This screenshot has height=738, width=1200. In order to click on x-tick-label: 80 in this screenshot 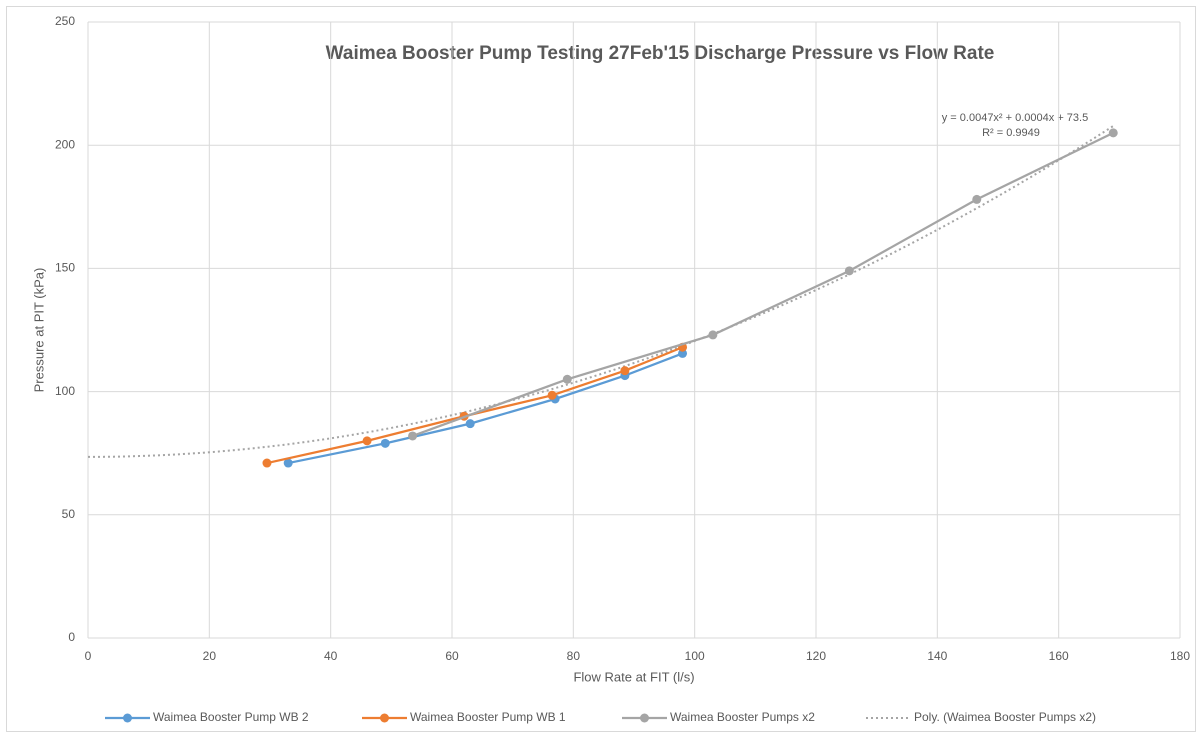, I will do `click(574, 656)`.